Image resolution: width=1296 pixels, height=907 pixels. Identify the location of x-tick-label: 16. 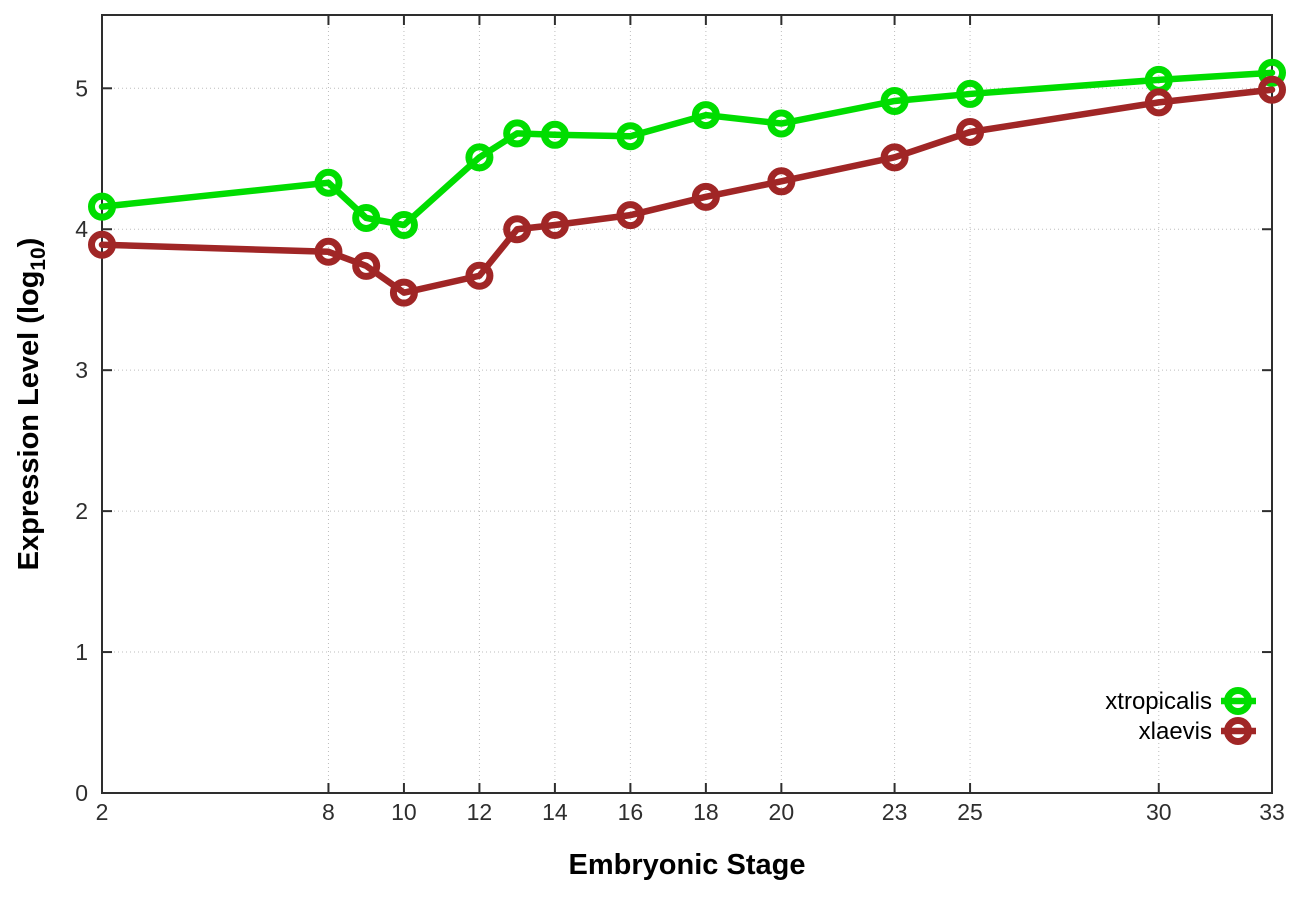
(631, 812).